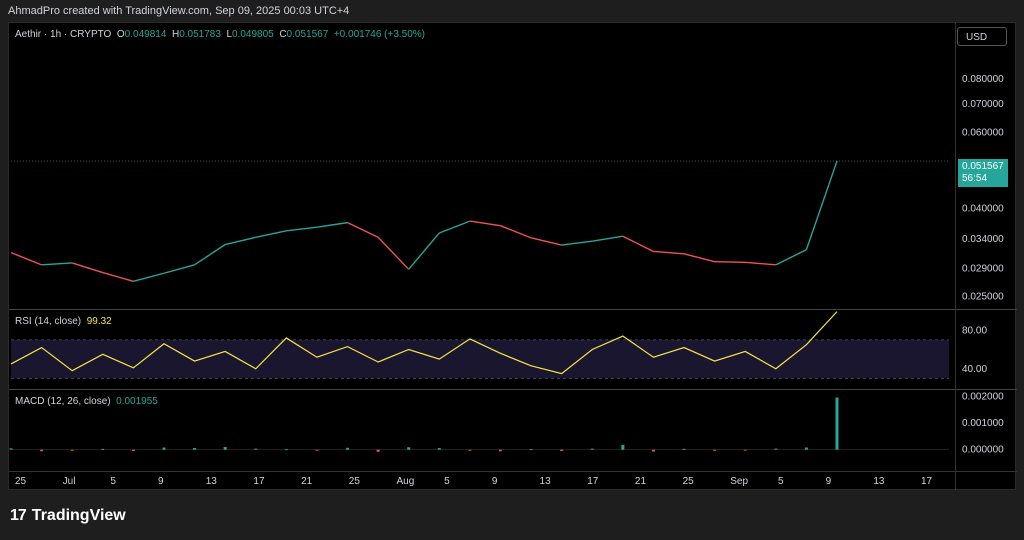 The height and width of the screenshot is (540, 1024). What do you see at coordinates (480, 359) in the screenshot?
I see `rsi-band` at bounding box center [480, 359].